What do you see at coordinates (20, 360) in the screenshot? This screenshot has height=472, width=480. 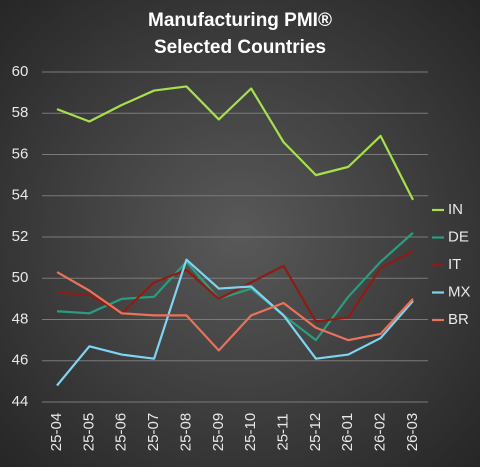 I see `y-tick-label: 46` at bounding box center [20, 360].